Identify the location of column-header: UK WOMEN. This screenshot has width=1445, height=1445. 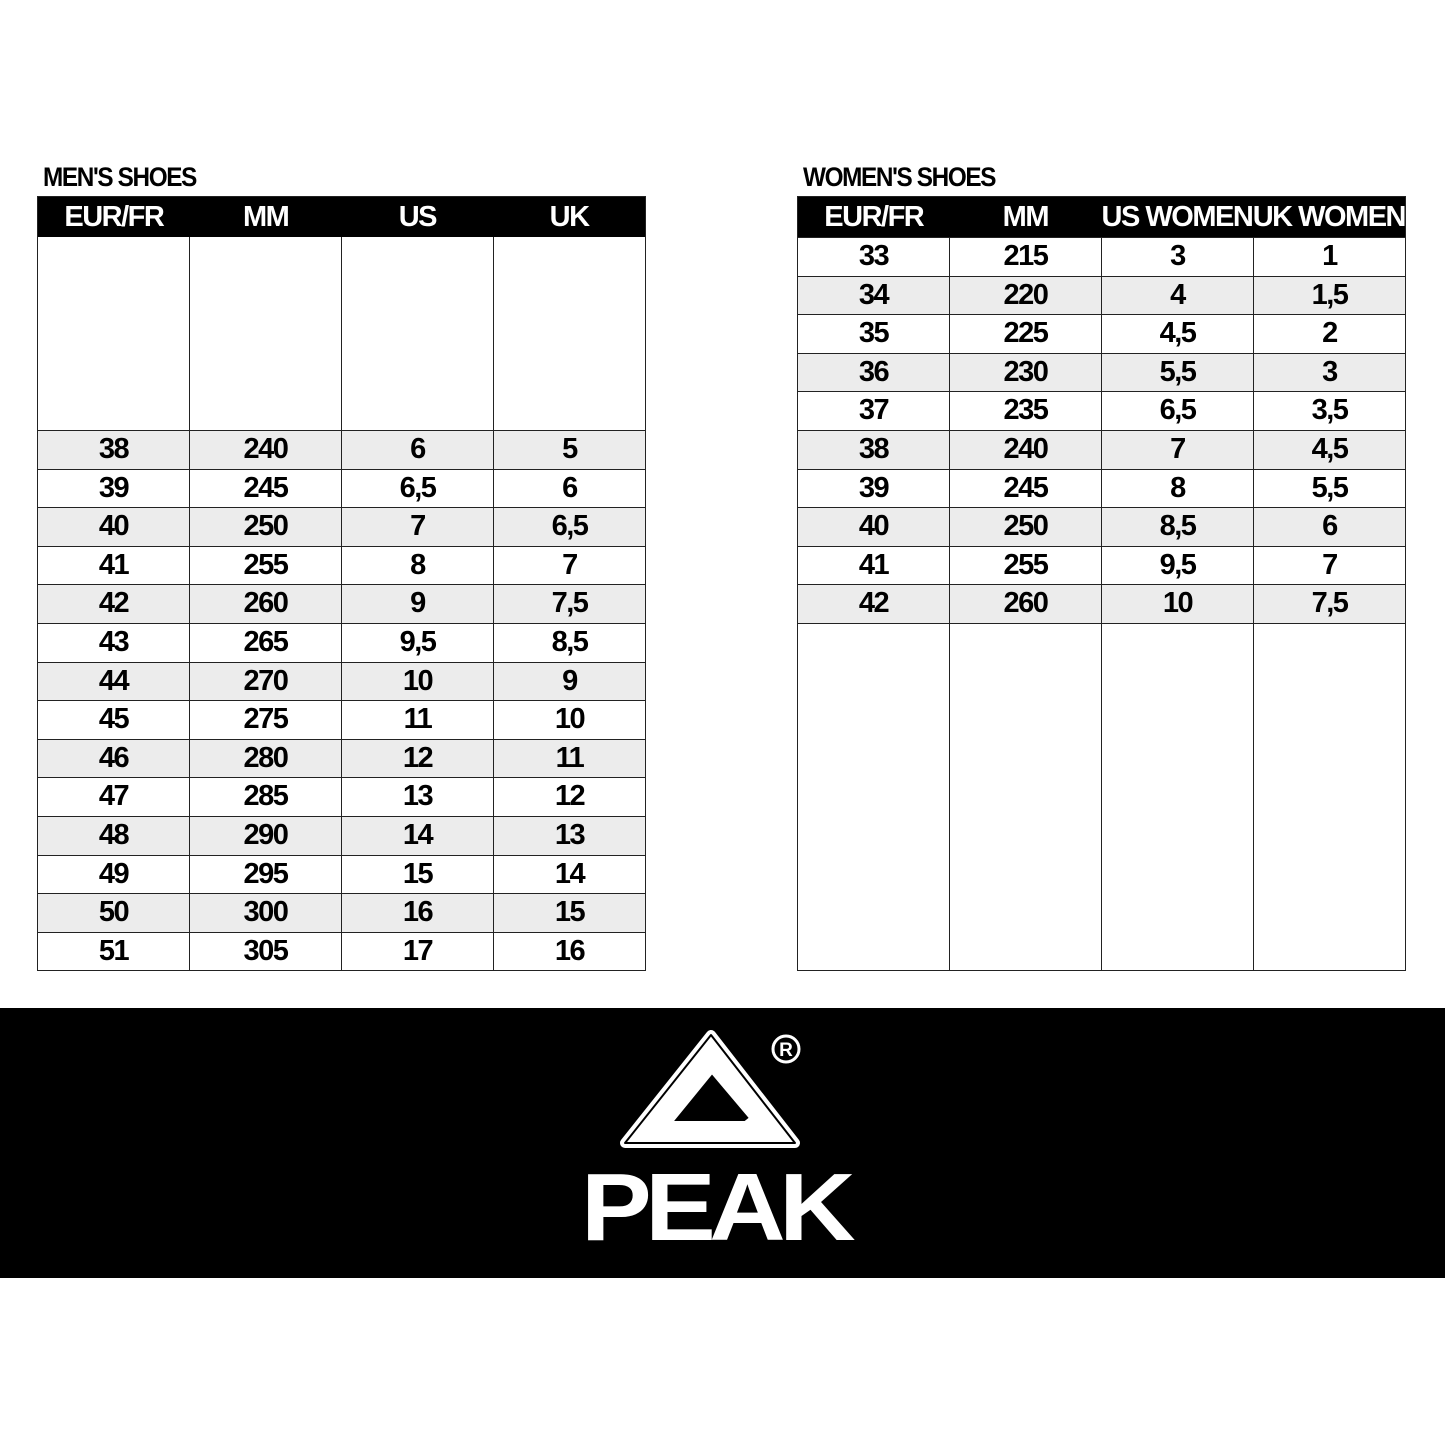
(1329, 217).